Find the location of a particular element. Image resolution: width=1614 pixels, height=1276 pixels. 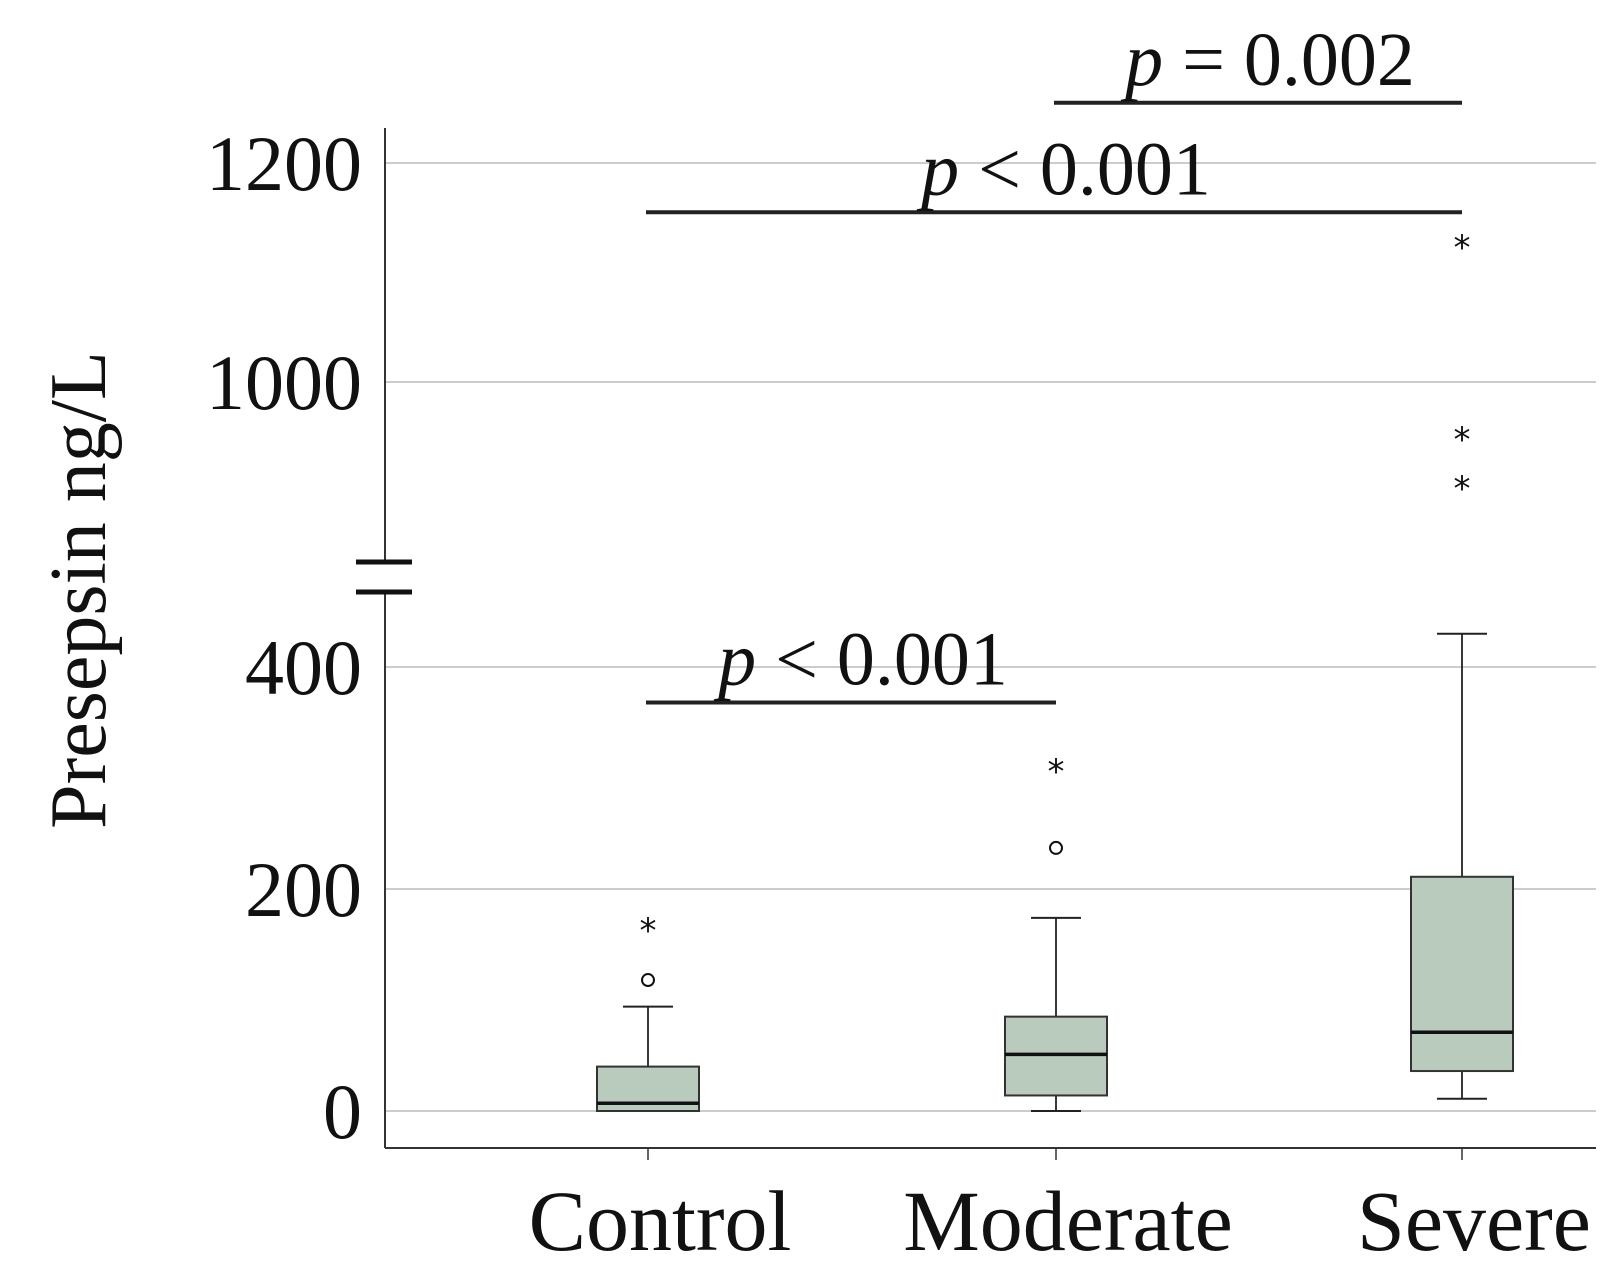

y-tick-label: 0 is located at coordinates (342, 1111).